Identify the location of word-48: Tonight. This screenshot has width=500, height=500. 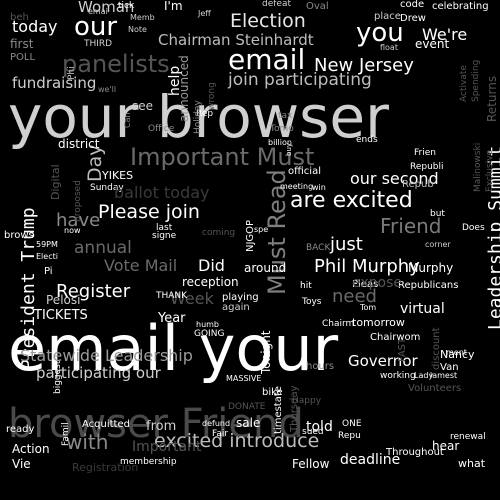
(266, 352).